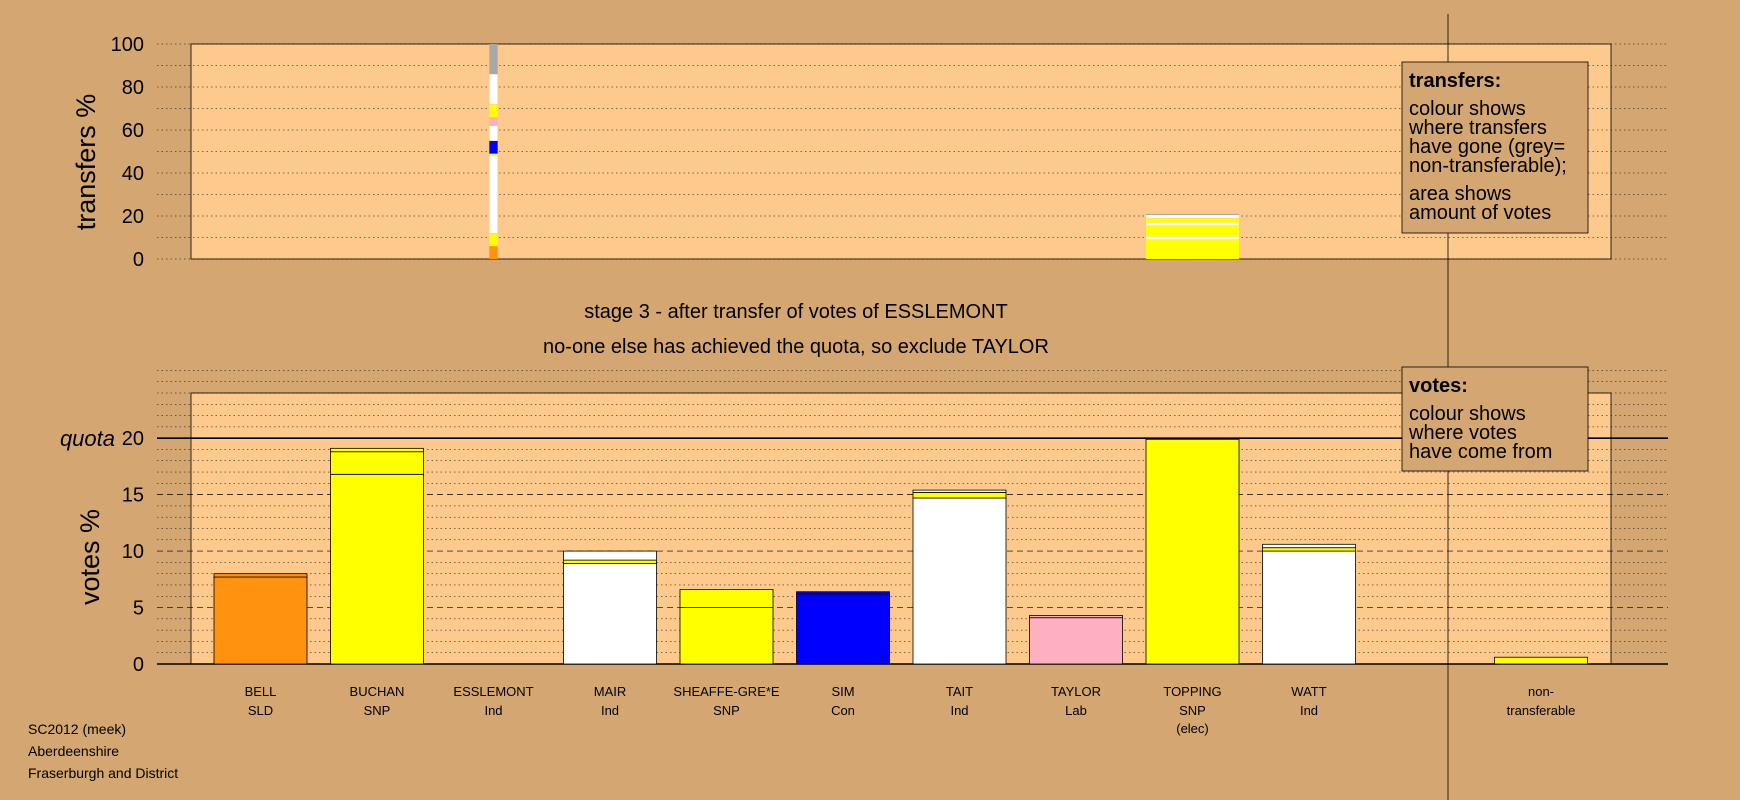  I want to click on transfers-tick-label: 40, so click(133, 174).